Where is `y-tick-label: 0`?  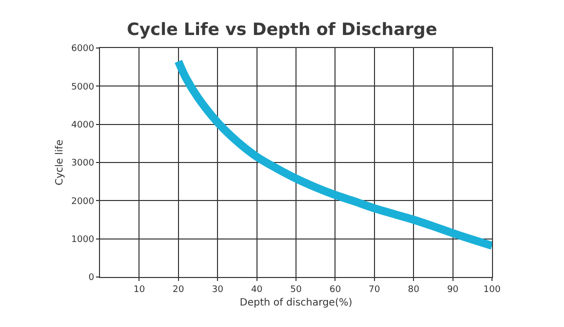
y-tick-label: 0 is located at coordinates (91, 278).